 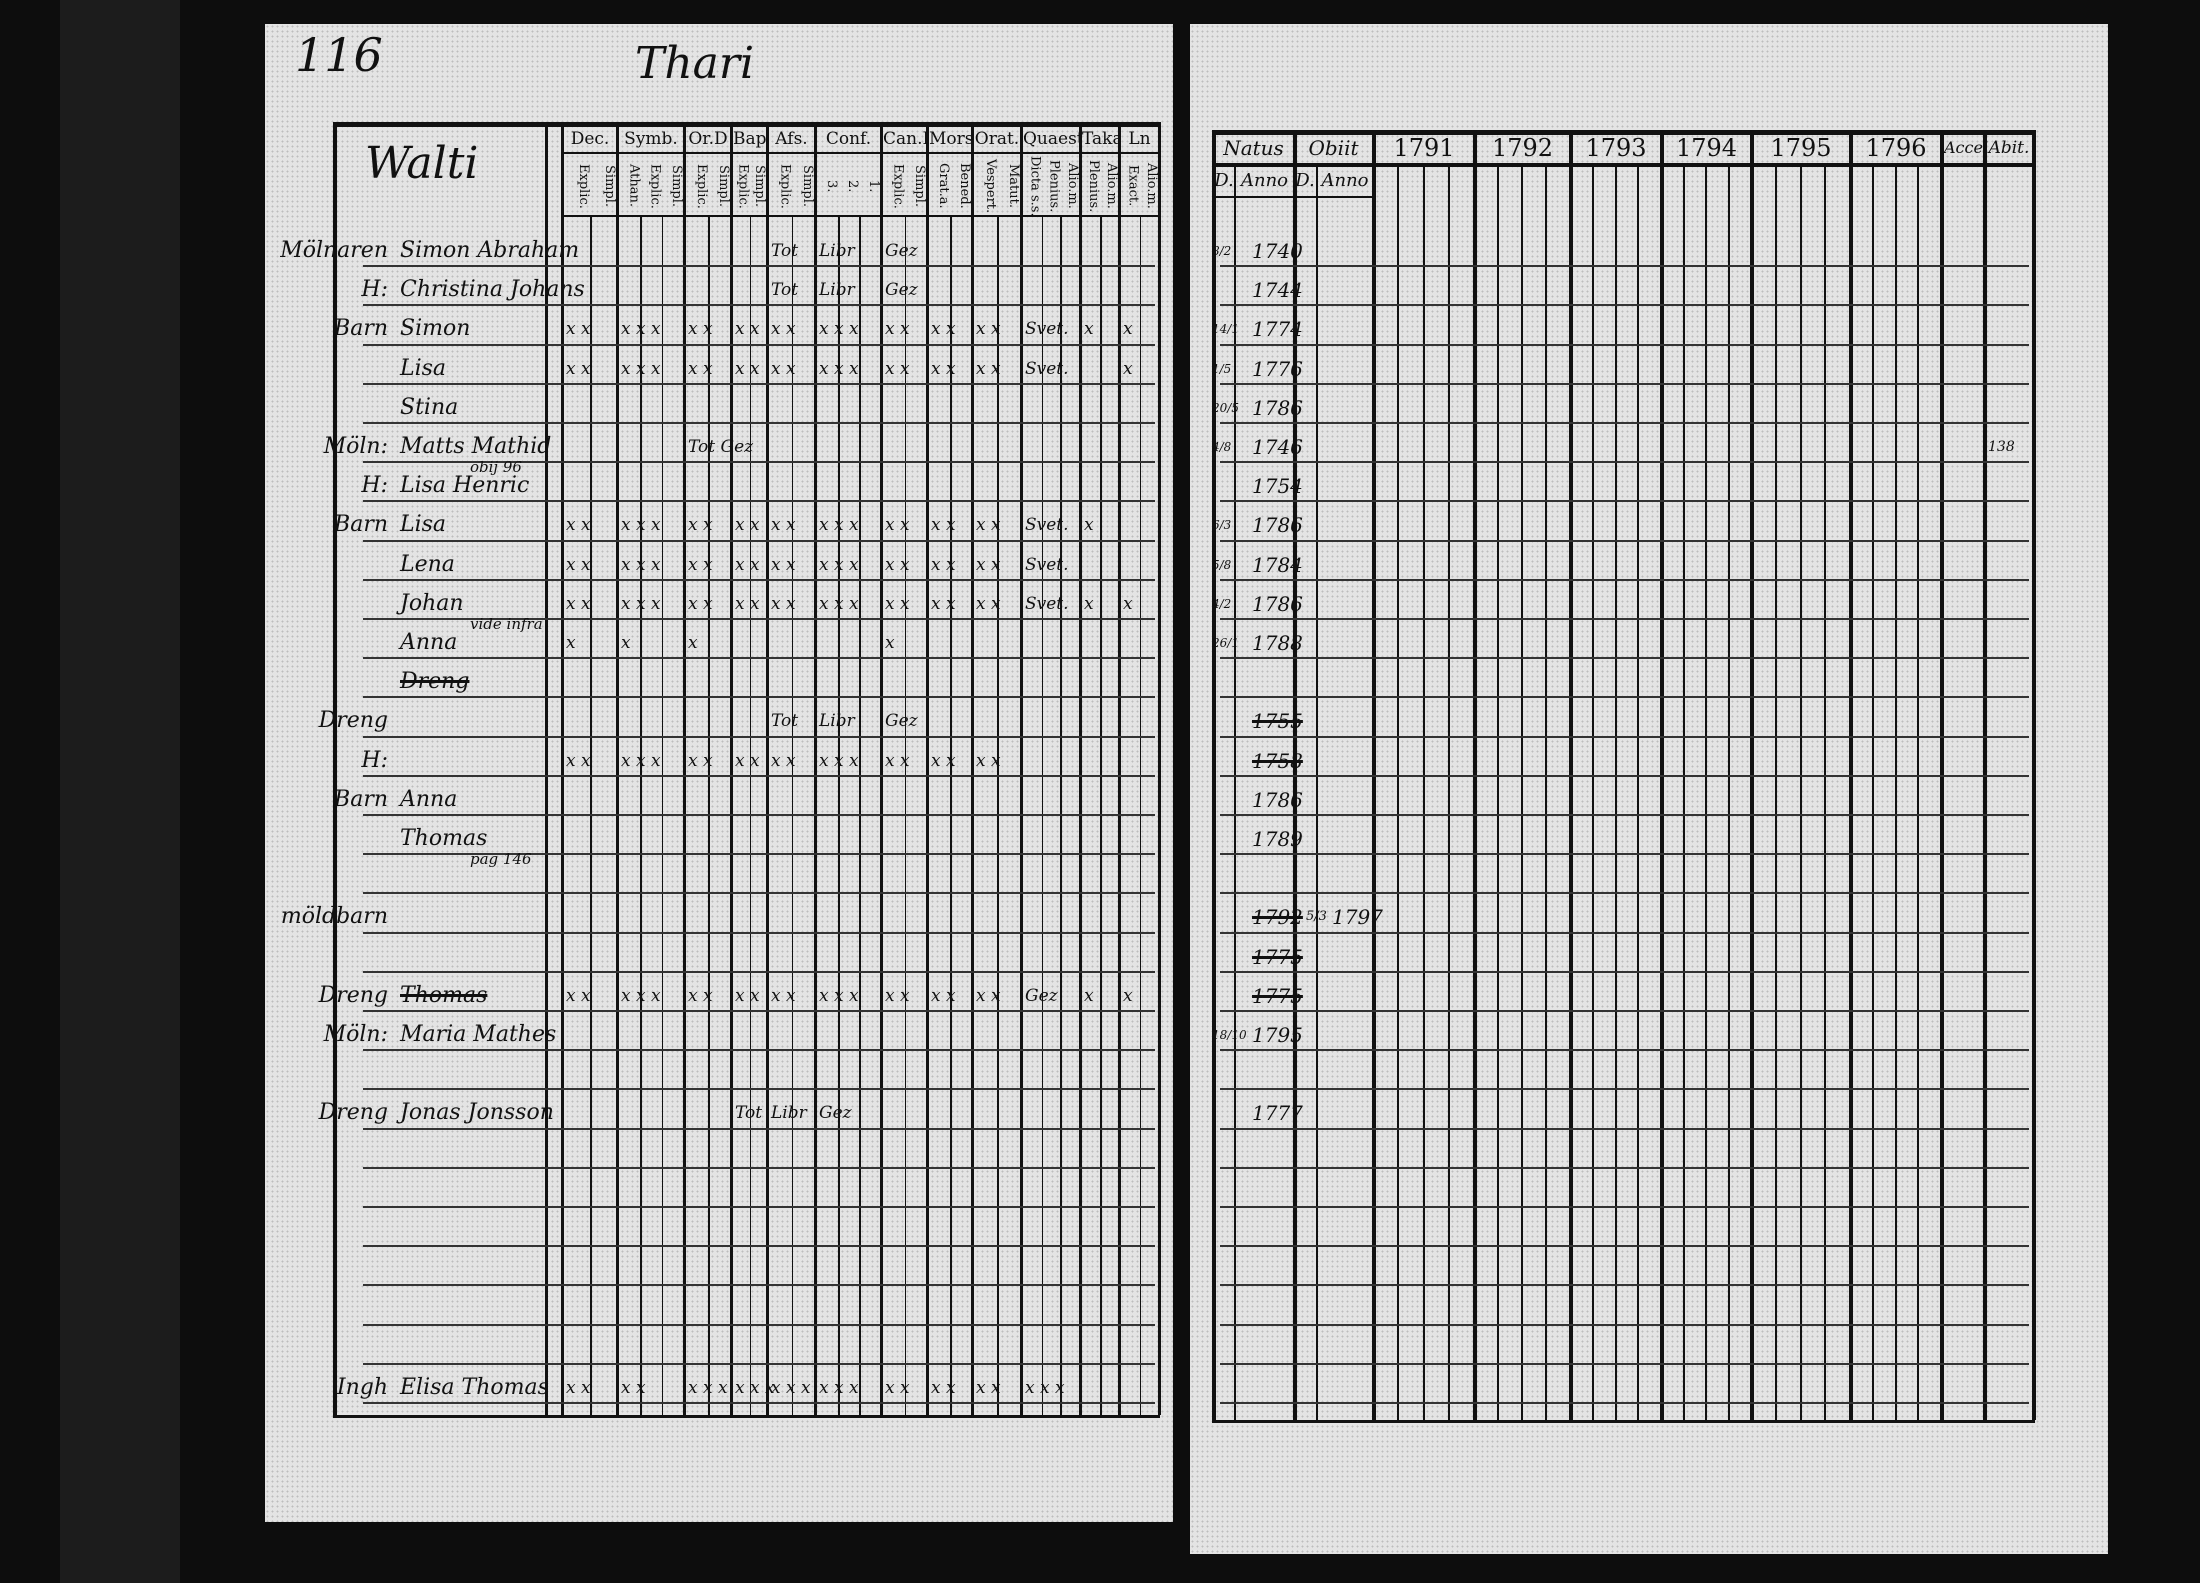 What do you see at coordinates (708, 139) in the screenshot?
I see `column-group-header: Or.D` at bounding box center [708, 139].